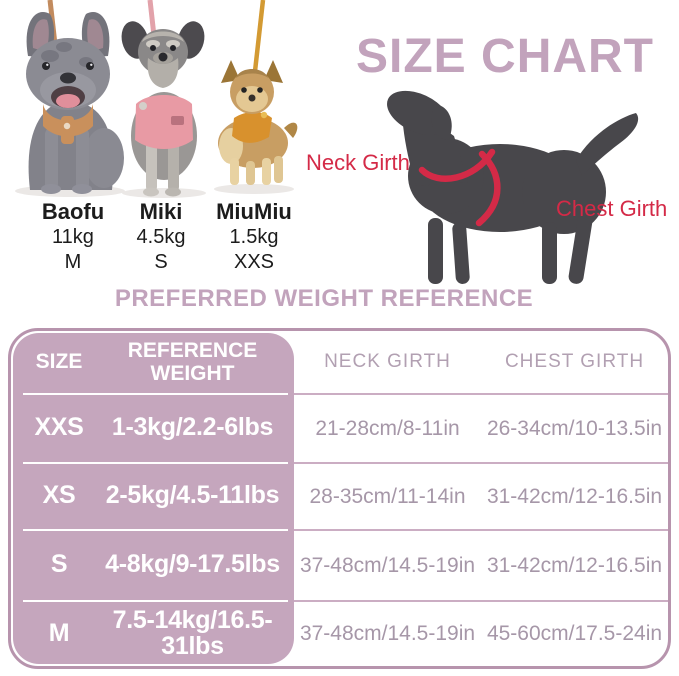  Describe the element at coordinates (192, 564) in the screenshot. I see `row-weight: 4-8kg/9-17.5lbs` at that location.